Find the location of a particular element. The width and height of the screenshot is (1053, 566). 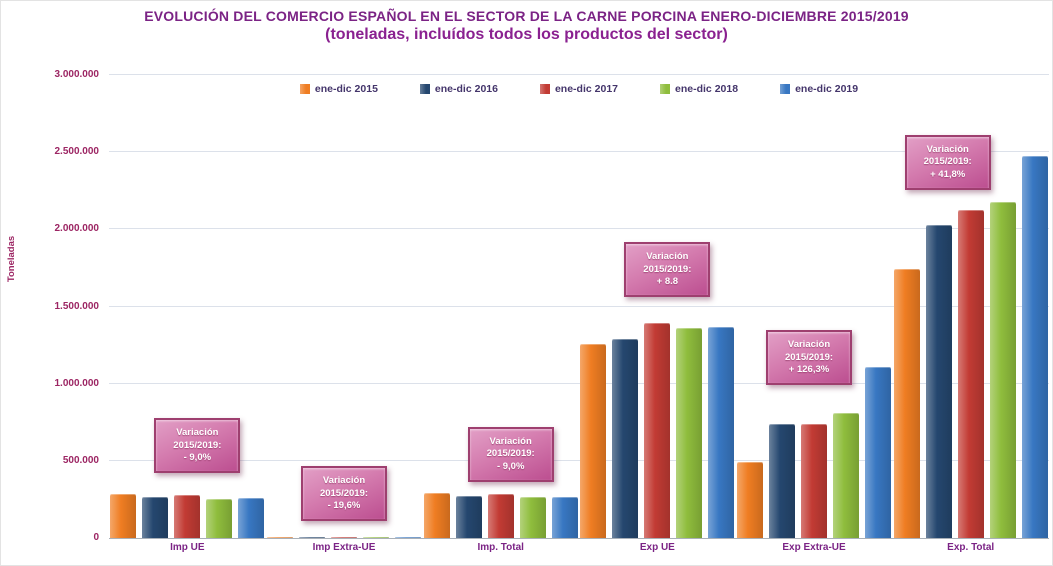

x-category-label-Imp-Extra-UE: Imp Extra-UE is located at coordinates (344, 547).